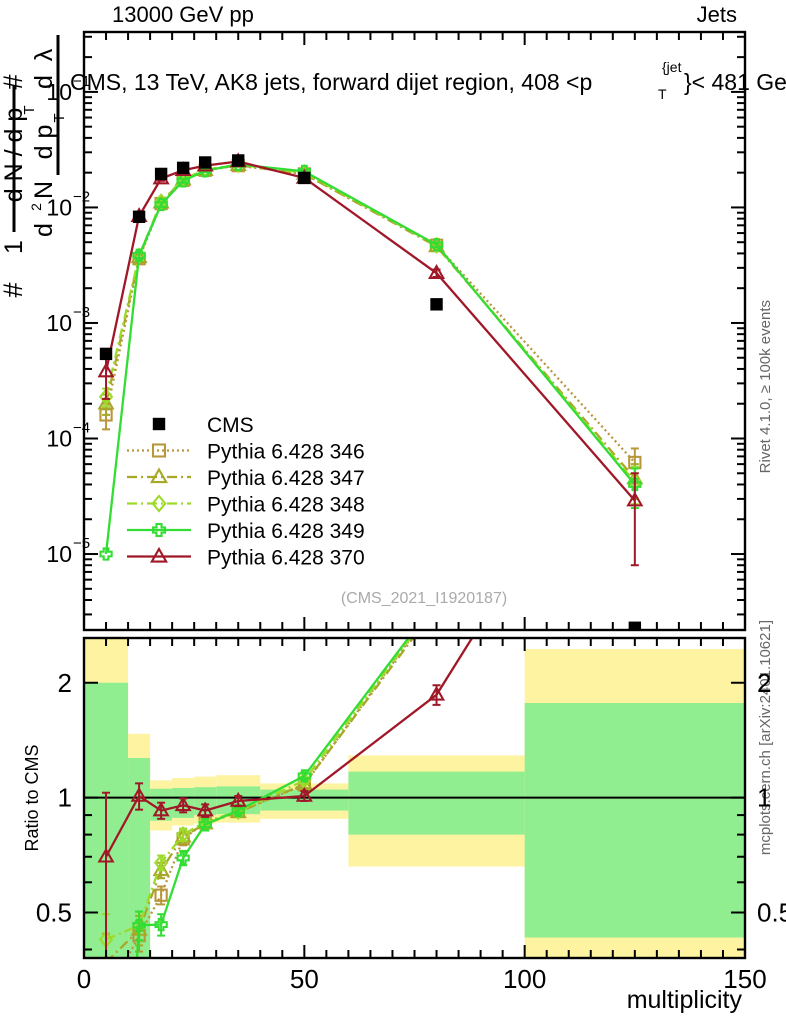  I want to click on svg-text: −3, so click(81, 312).